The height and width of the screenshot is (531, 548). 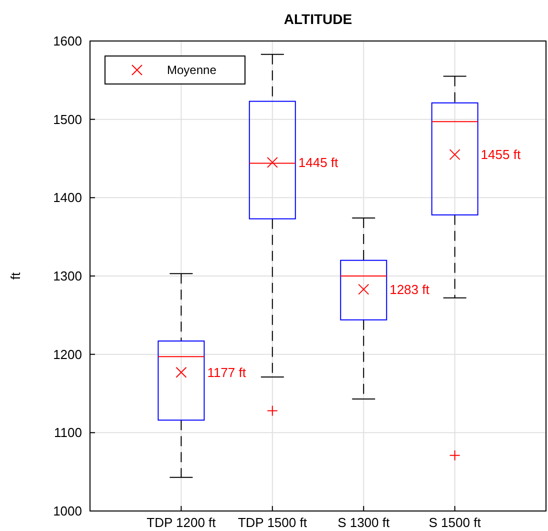 I want to click on chart-title: ALTITUDE, so click(x=318, y=19).